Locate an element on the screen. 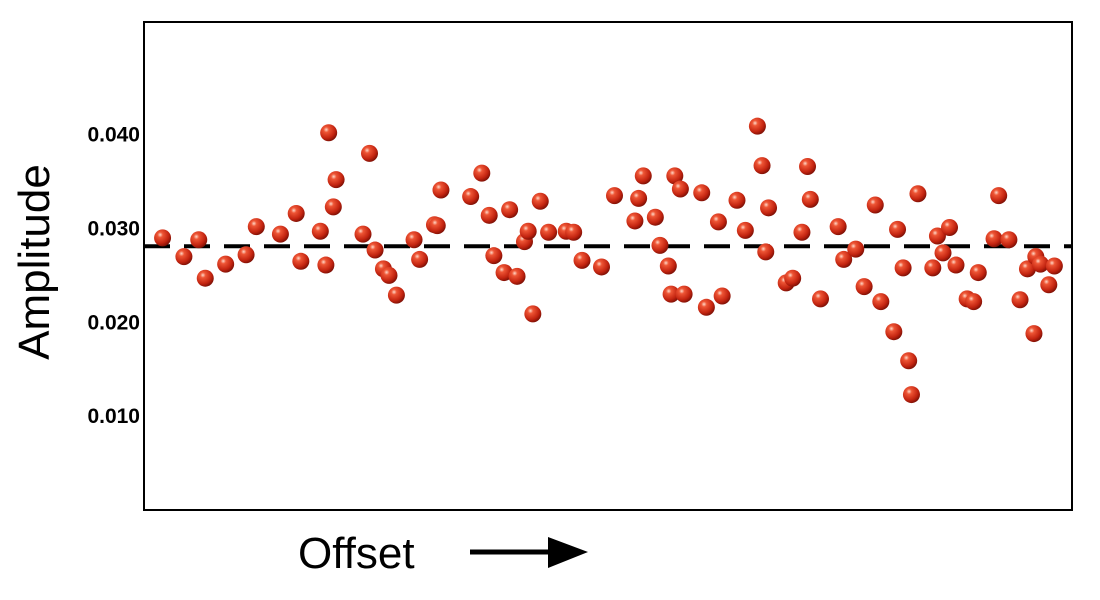 This screenshot has width=1100, height=600. y-tick-labels: 0.010 0.020 0.030 0.040 is located at coordinates (113, 276).